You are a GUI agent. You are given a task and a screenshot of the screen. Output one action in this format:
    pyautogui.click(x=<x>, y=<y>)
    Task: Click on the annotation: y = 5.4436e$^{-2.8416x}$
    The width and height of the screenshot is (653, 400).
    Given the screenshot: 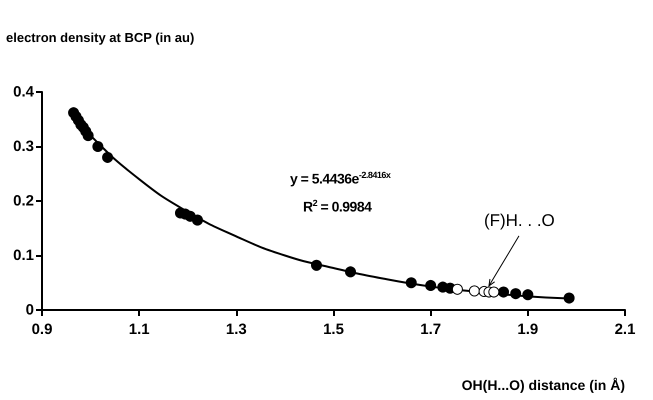 What is the action you would take?
    pyautogui.click(x=340, y=178)
    